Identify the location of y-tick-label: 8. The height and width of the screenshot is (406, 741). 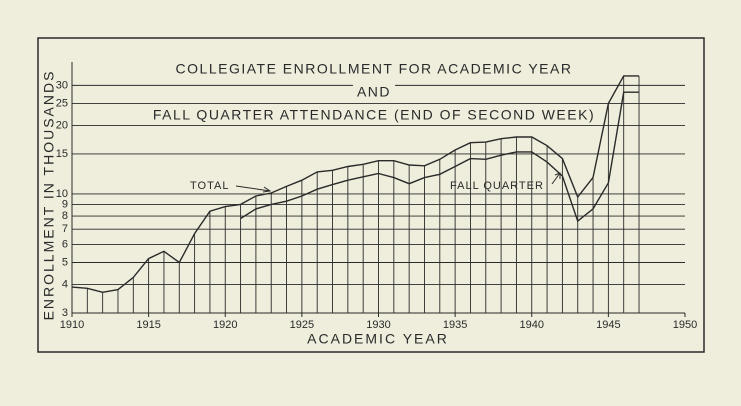
(65, 216).